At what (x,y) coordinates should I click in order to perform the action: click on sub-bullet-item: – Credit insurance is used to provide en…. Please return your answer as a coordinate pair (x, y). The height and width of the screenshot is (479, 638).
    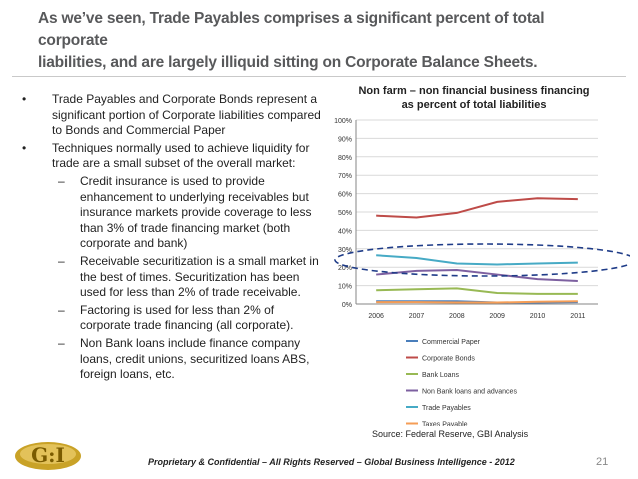
    Looking at the image, I should click on (190, 213).